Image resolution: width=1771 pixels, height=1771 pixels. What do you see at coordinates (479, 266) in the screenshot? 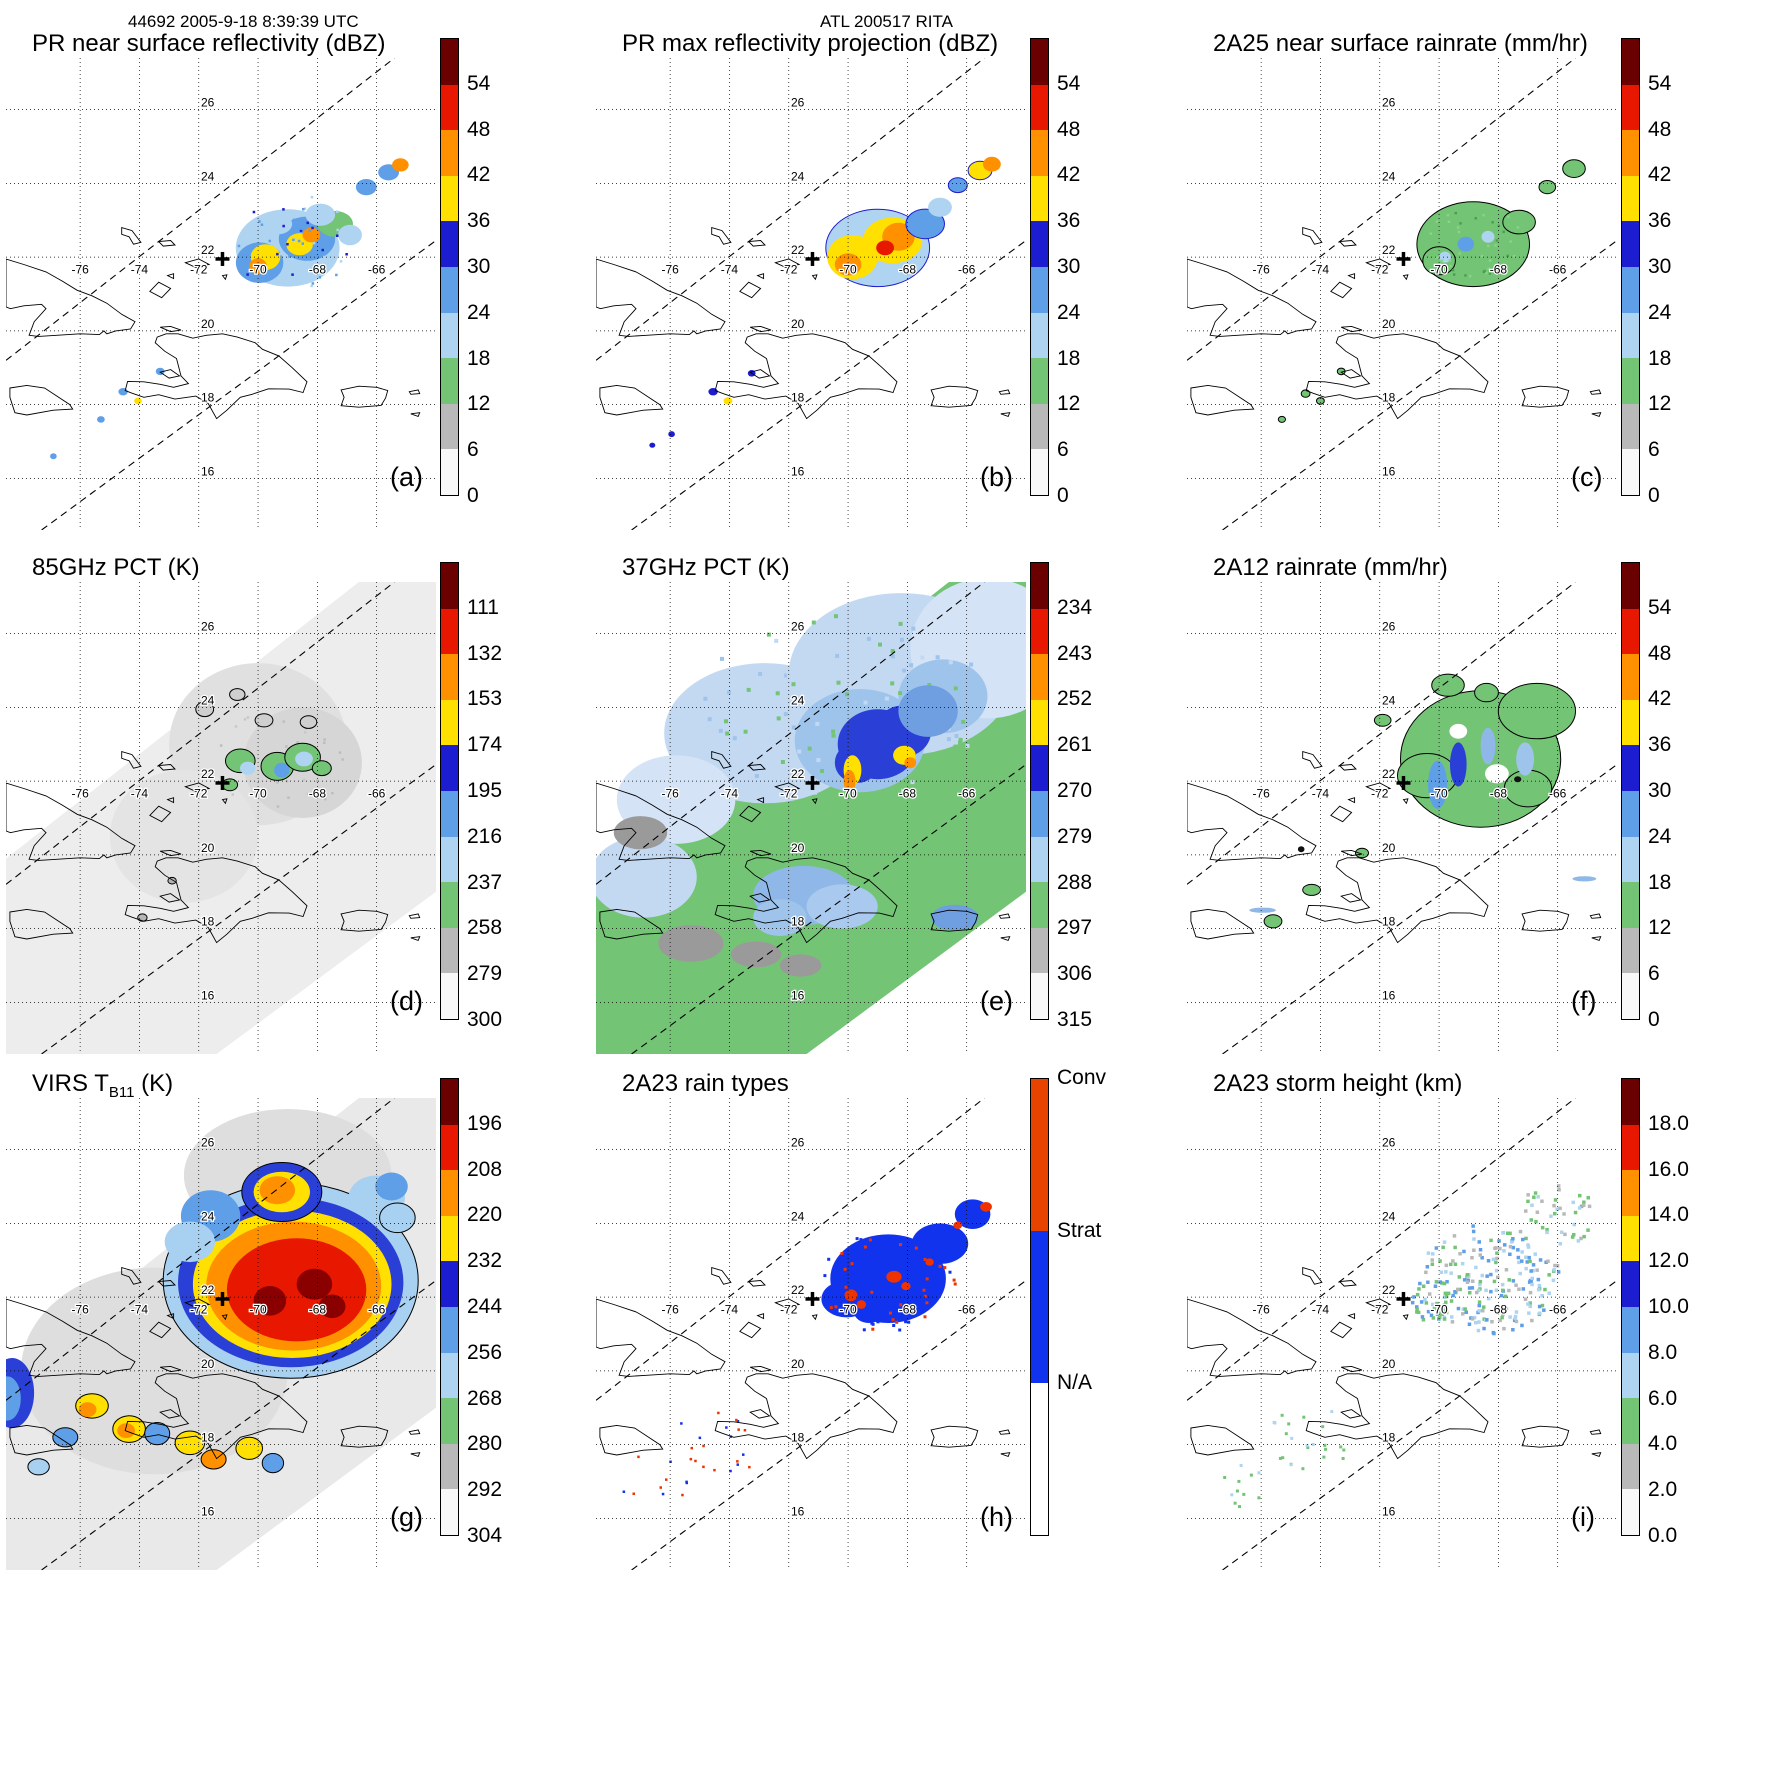
I see `colorbar-tick: 30` at bounding box center [479, 266].